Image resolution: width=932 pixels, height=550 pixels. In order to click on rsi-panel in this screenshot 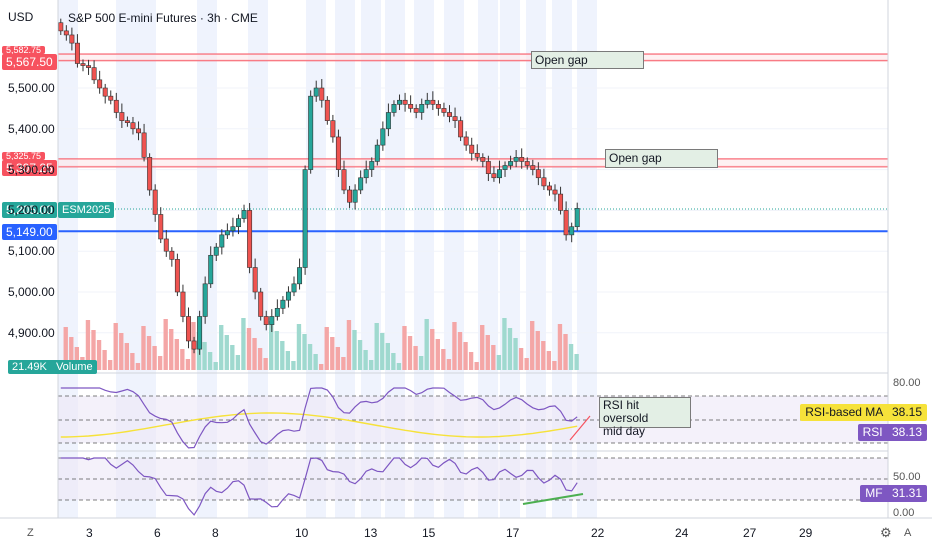, I will do `click(473, 419)`.